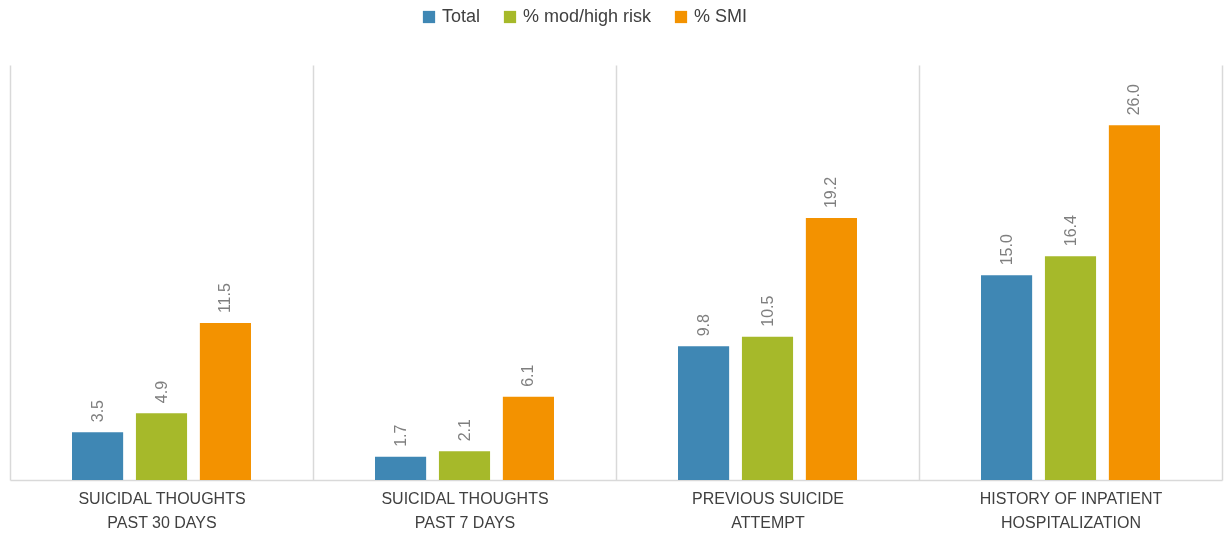 The height and width of the screenshot is (542, 1226). What do you see at coordinates (1006, 250) in the screenshot?
I see `data-label: 15.0` at bounding box center [1006, 250].